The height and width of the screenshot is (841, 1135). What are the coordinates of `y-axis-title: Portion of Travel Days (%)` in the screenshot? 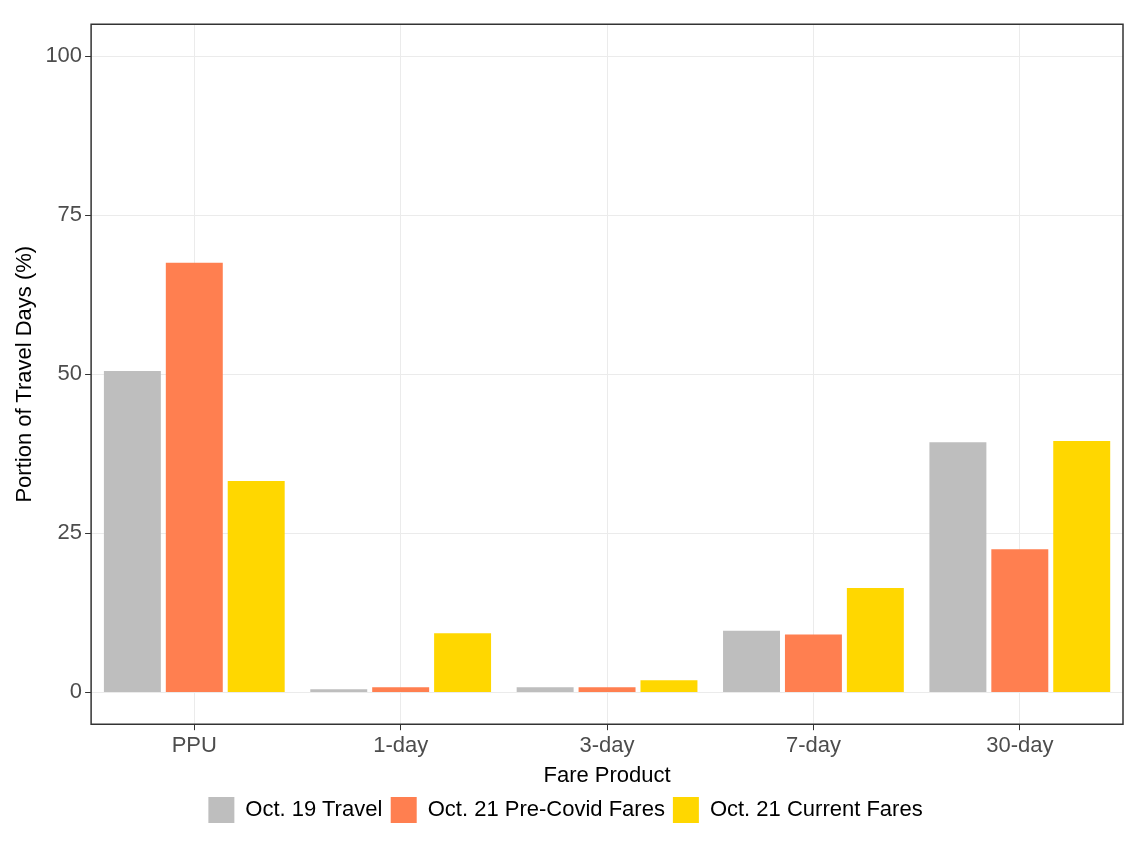 It's located at (24, 374).